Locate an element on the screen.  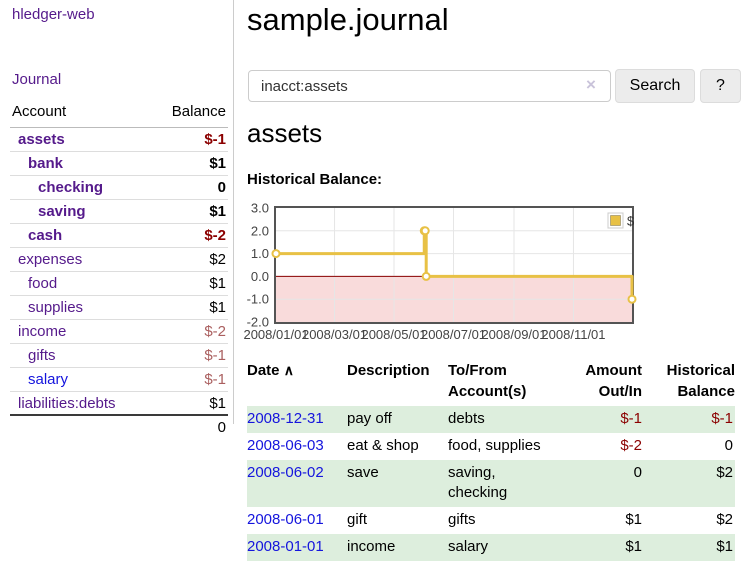
search-form: × Search ? is located at coordinates (494, 86).